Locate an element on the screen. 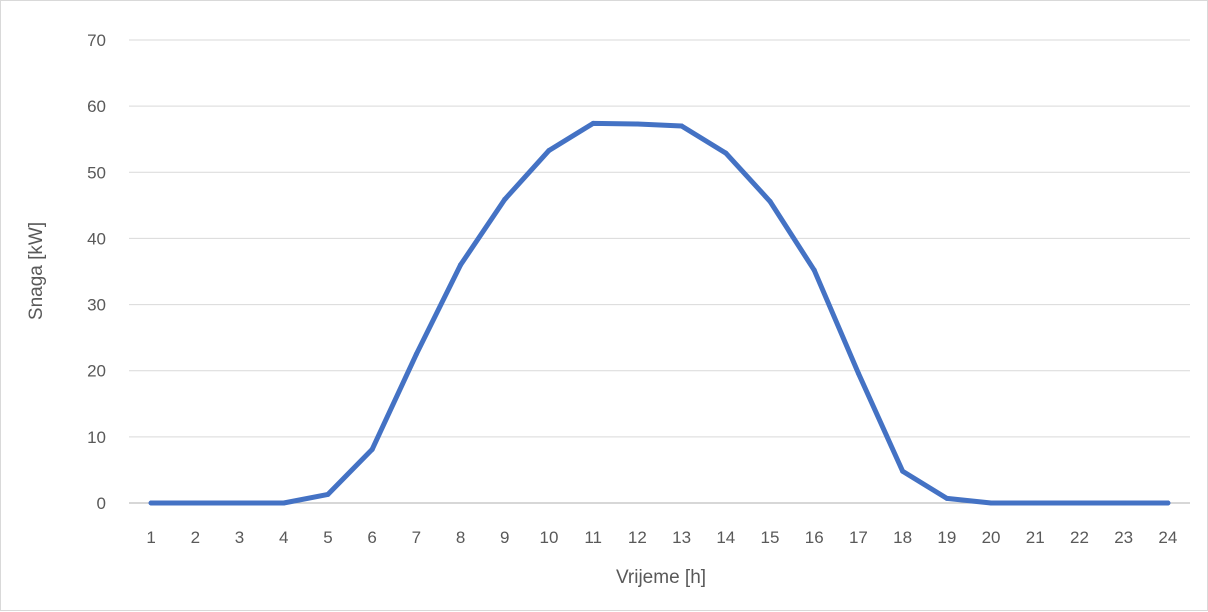 This screenshot has height=612, width=1208. y-tick-label: 70 is located at coordinates (96, 40).